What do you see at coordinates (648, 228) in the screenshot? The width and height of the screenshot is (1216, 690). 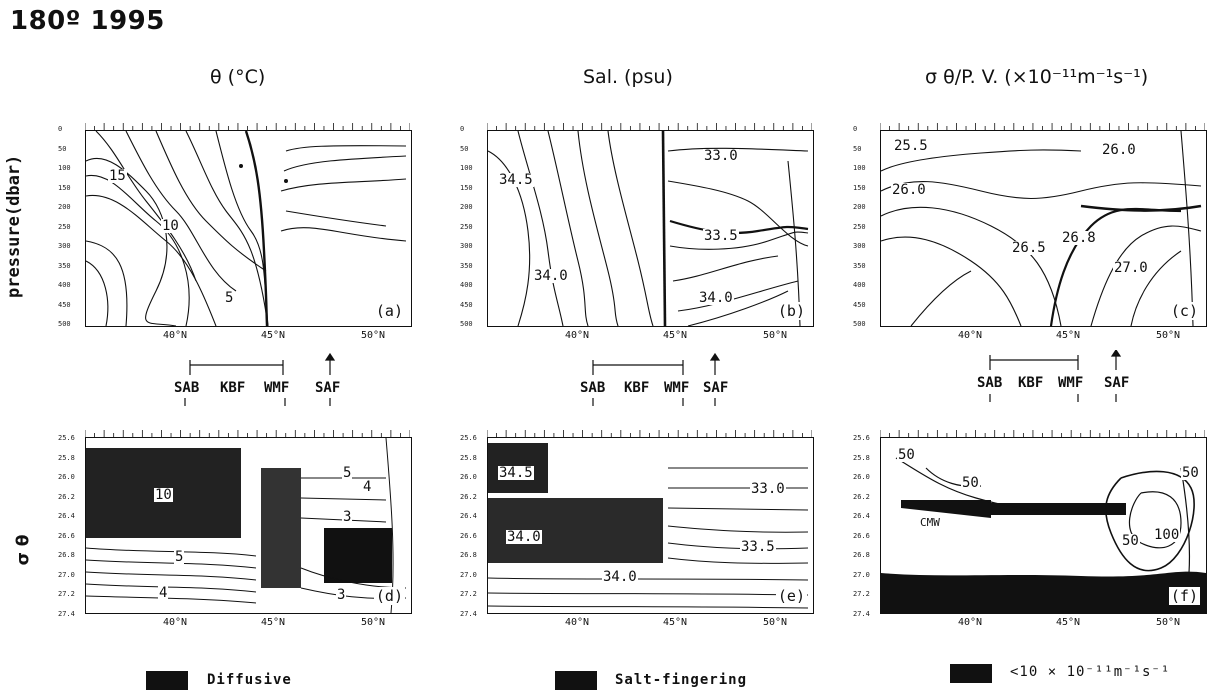 I see `panel-b-contours` at bounding box center [648, 228].